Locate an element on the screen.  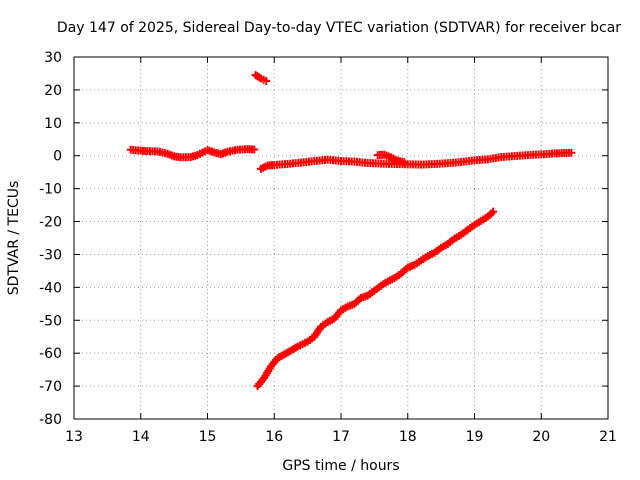
y-tick-label: -70 is located at coordinates (50, 387).